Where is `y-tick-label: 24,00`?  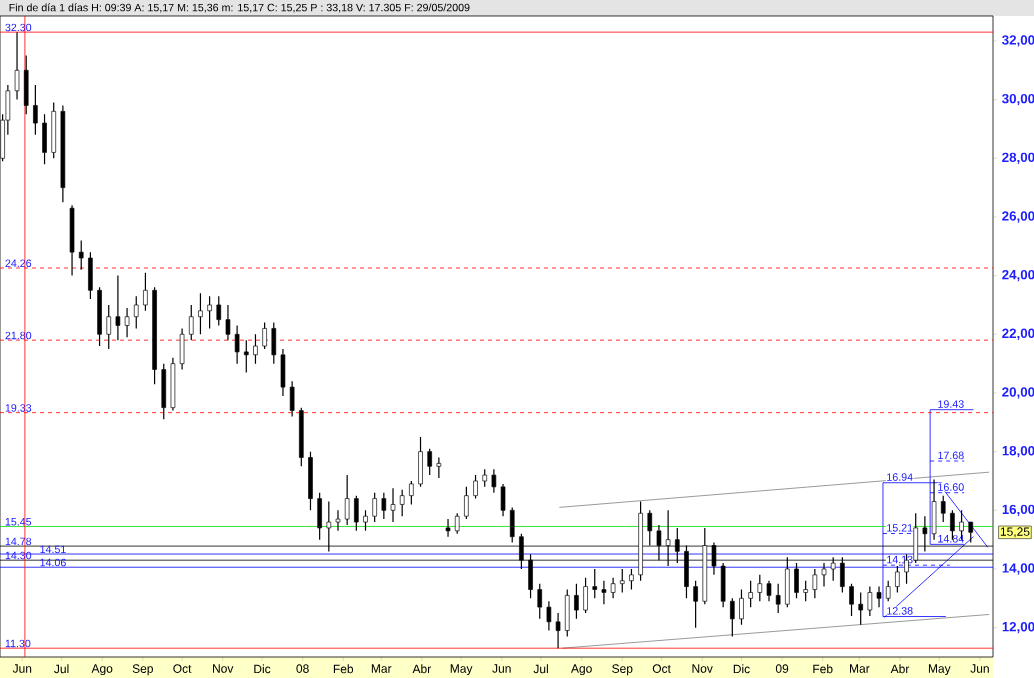 y-tick-label: 24,00 is located at coordinates (1018, 275).